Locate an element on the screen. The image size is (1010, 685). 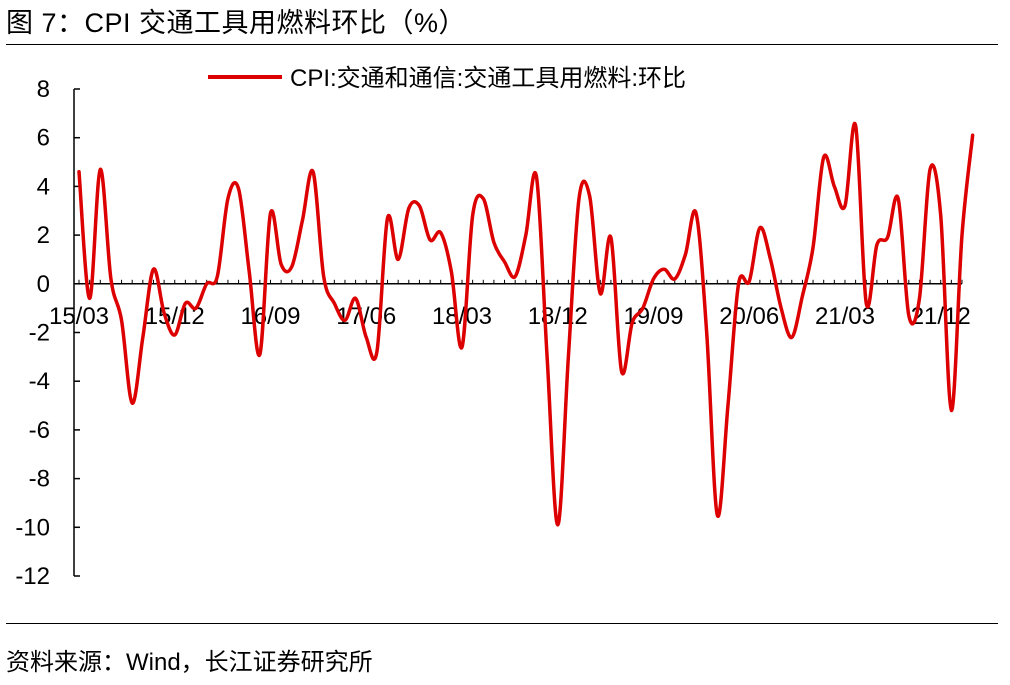
x-tick-label: 17/06 is located at coordinates (366, 316).